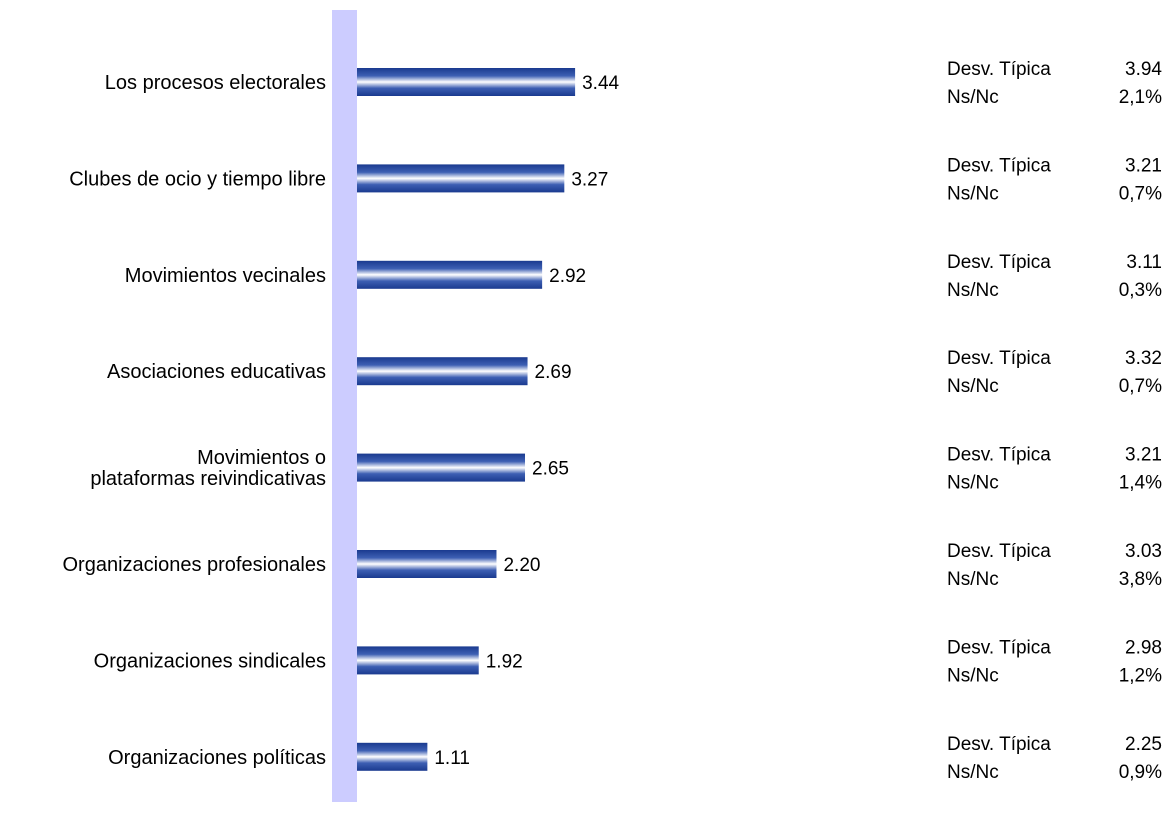 The width and height of the screenshot is (1170, 834). I want to click on axis-band, so click(344, 406).